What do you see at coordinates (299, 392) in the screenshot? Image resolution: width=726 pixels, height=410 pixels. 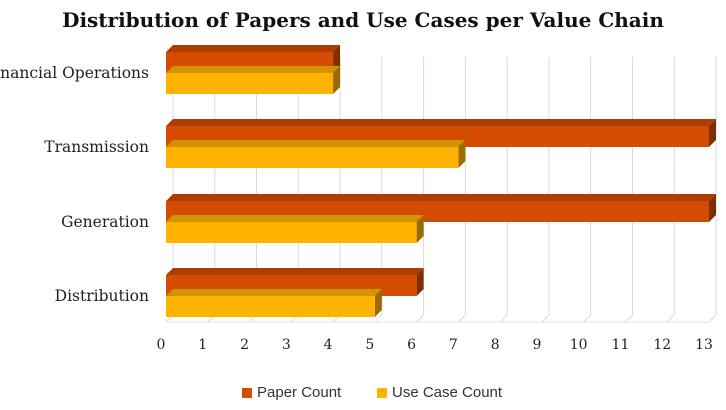 I see `legend-label: Paper Count` at bounding box center [299, 392].